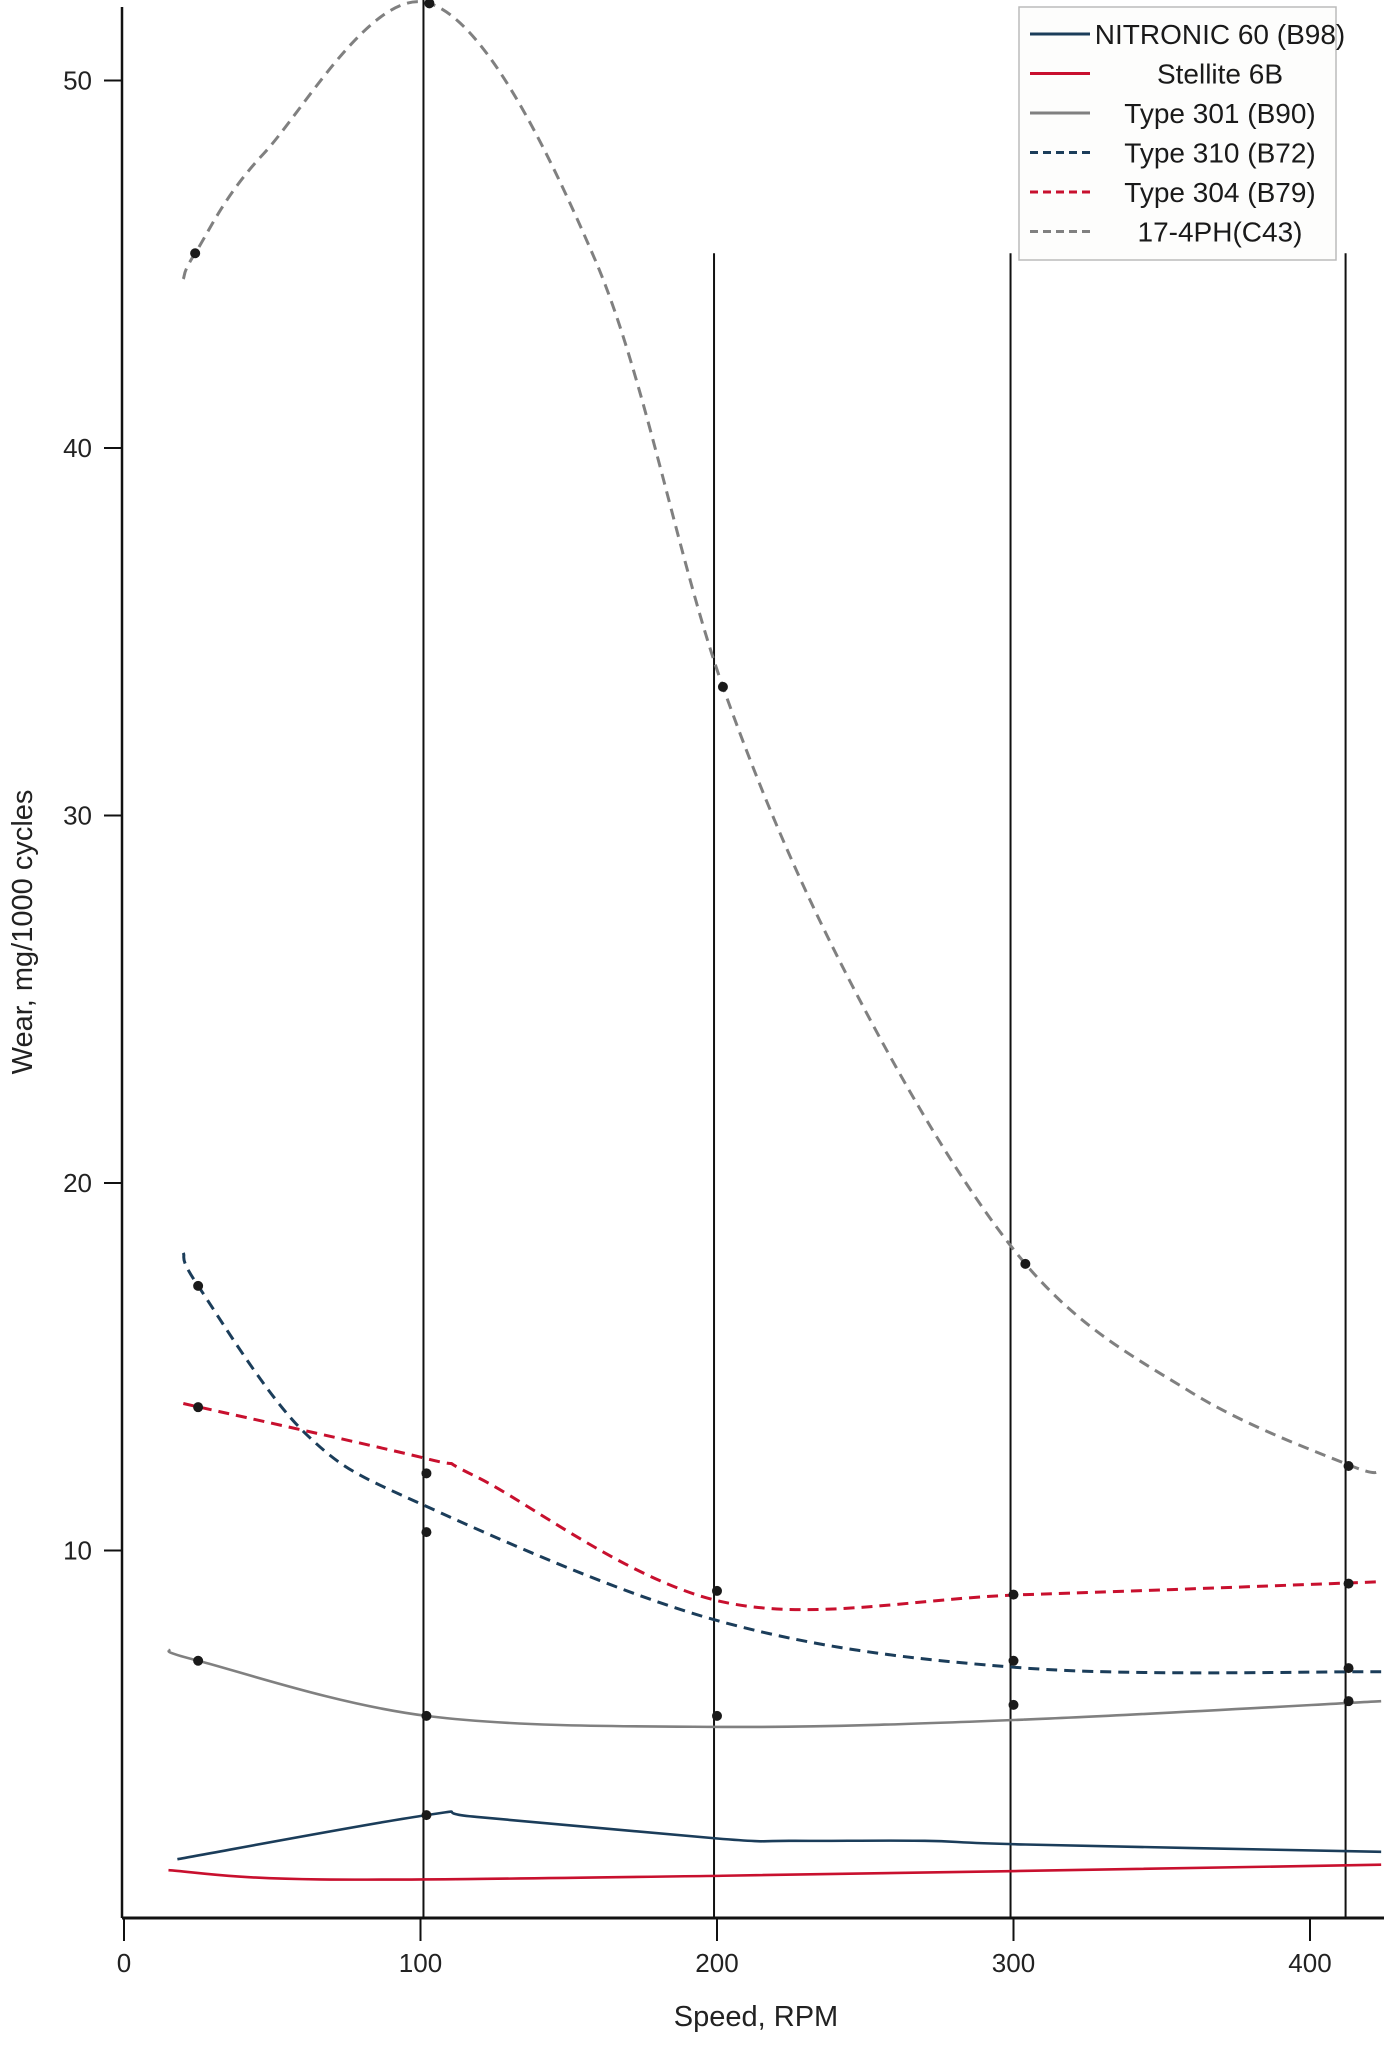  Describe the element at coordinates (1219, 113) in the screenshot. I see `legend-label-type-301-b90: Type 301 (B90)` at that location.